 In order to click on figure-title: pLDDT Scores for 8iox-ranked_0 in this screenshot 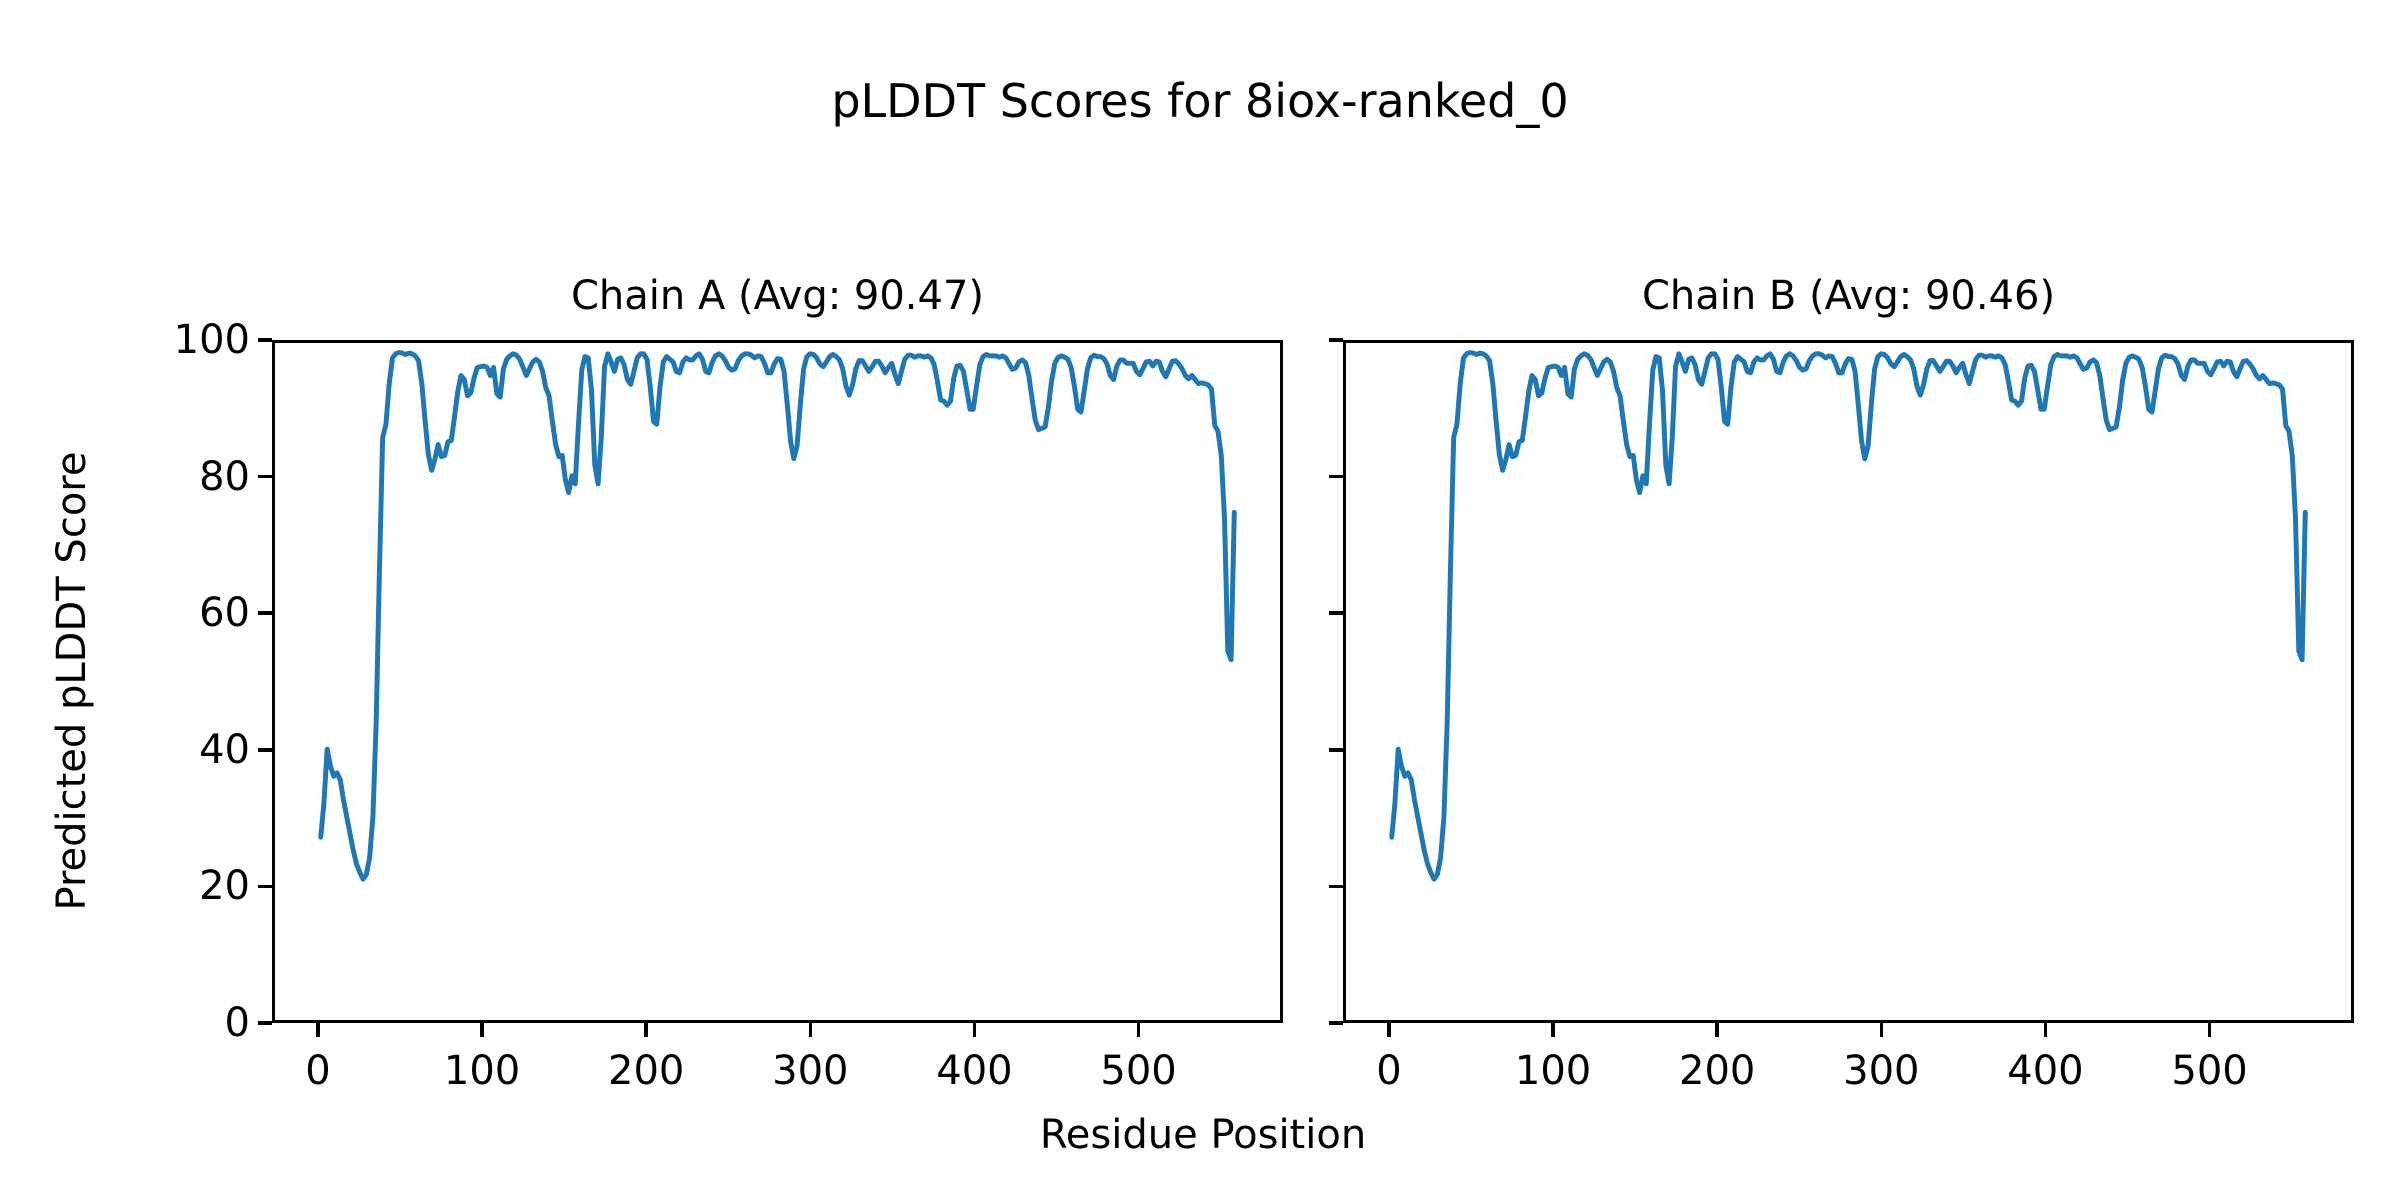, I will do `click(1200, 101)`.